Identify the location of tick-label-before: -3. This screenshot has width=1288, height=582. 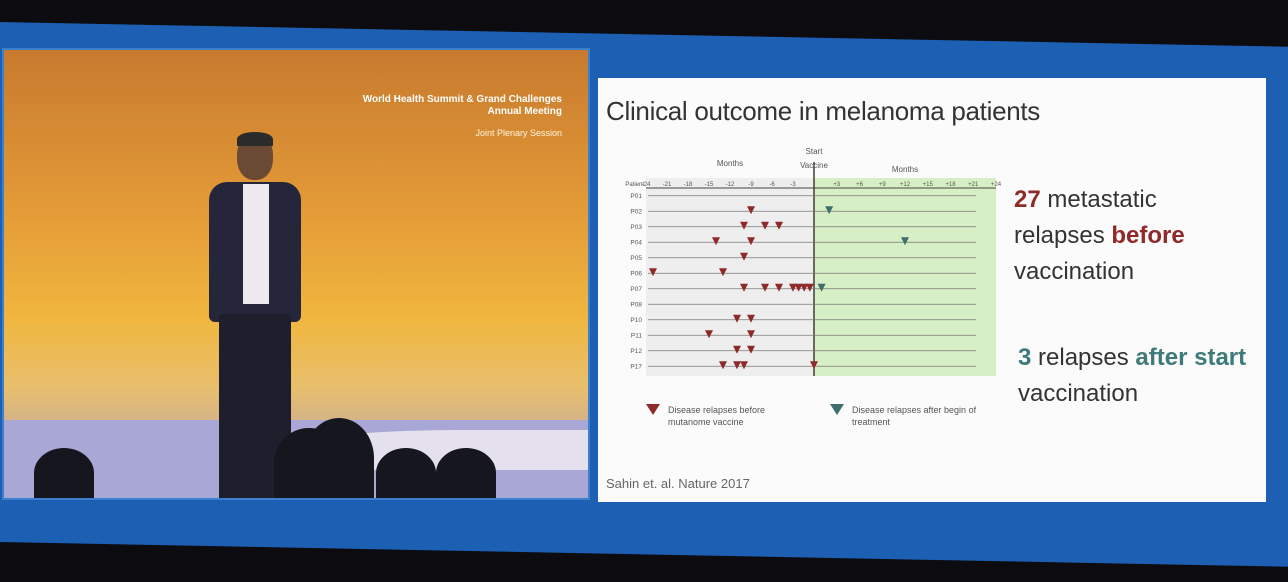
(793, 185).